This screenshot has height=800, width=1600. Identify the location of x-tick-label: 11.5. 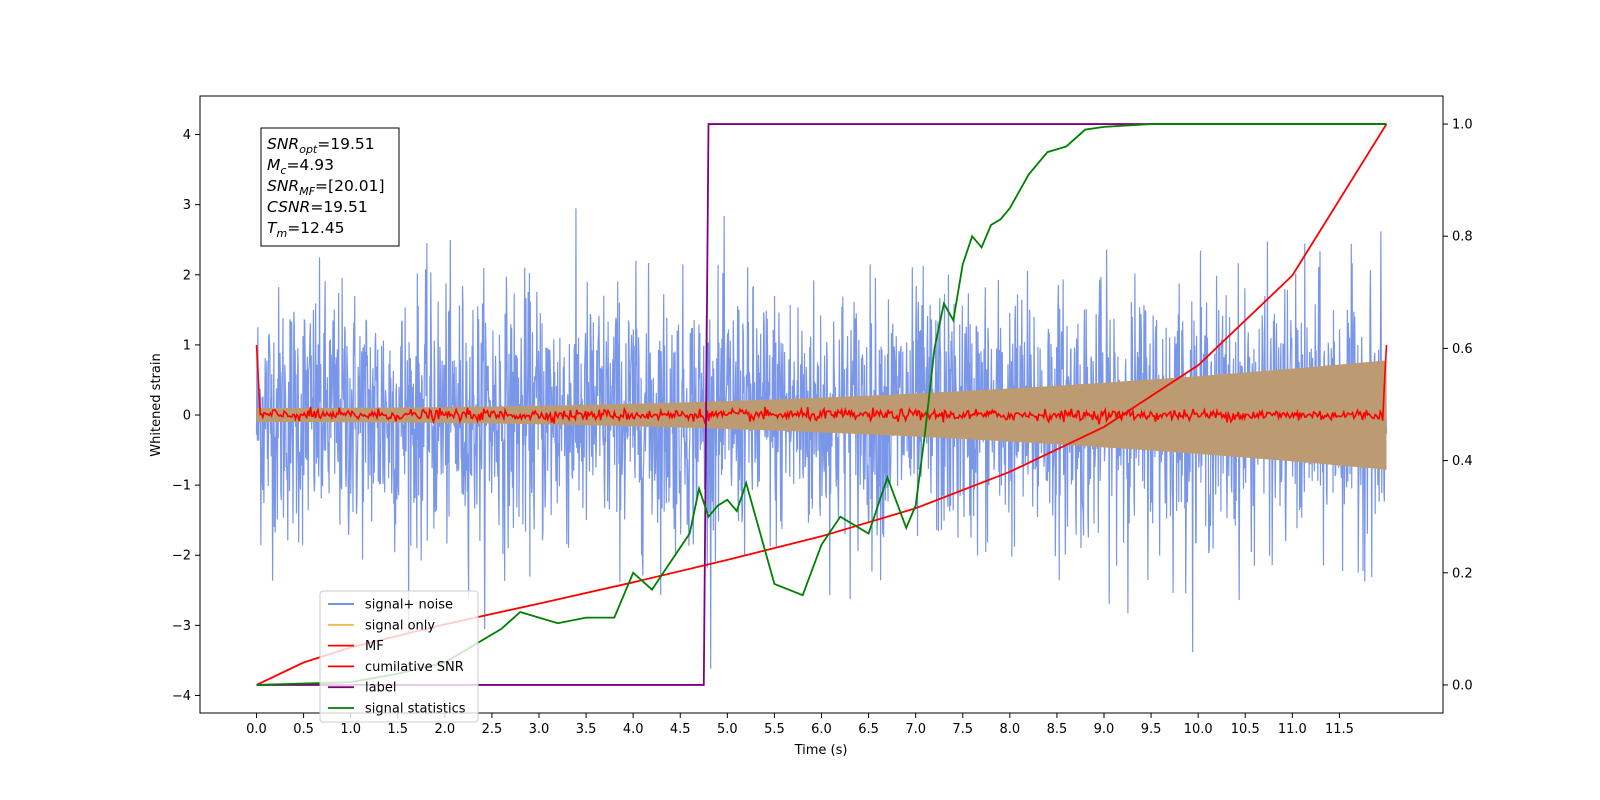
(1339, 729).